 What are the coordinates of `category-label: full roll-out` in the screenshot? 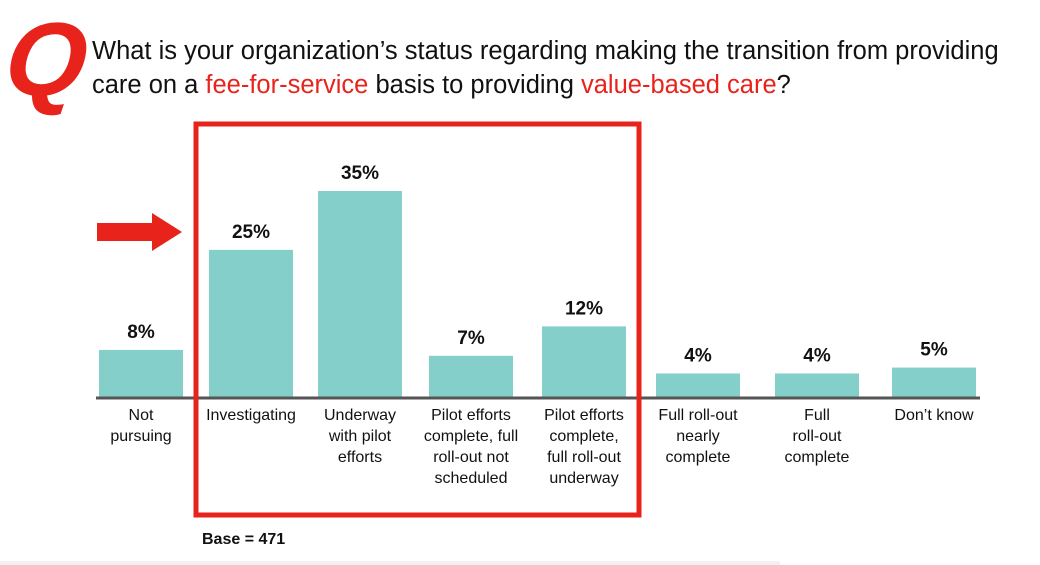 It's located at (584, 457).